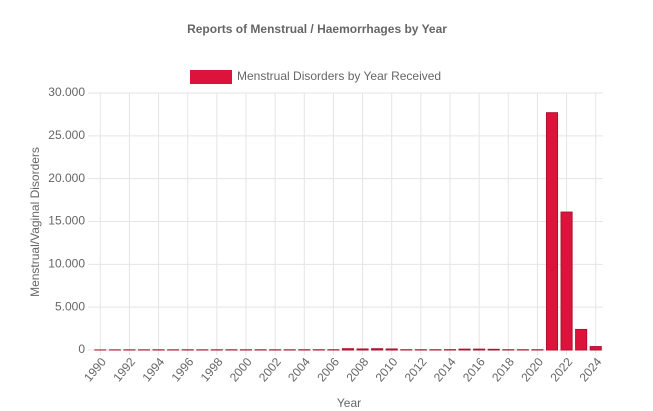  What do you see at coordinates (474, 370) in the screenshot?
I see `x-tick-label: 2016` at bounding box center [474, 370].